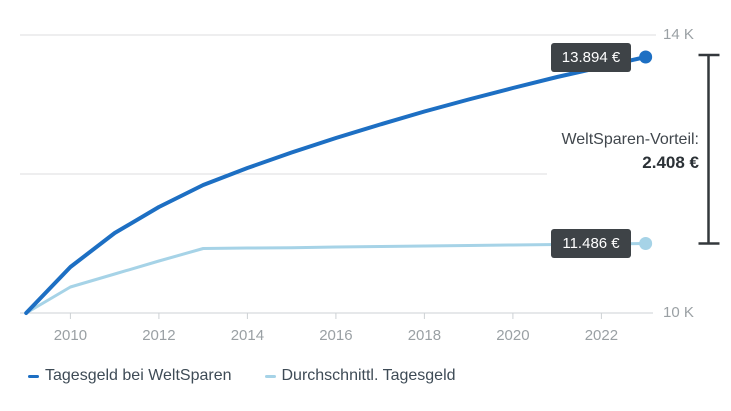 Image resolution: width=731 pixels, height=411 pixels. Describe the element at coordinates (670, 162) in the screenshot. I see `advantage-value: 2.408 €` at that location.